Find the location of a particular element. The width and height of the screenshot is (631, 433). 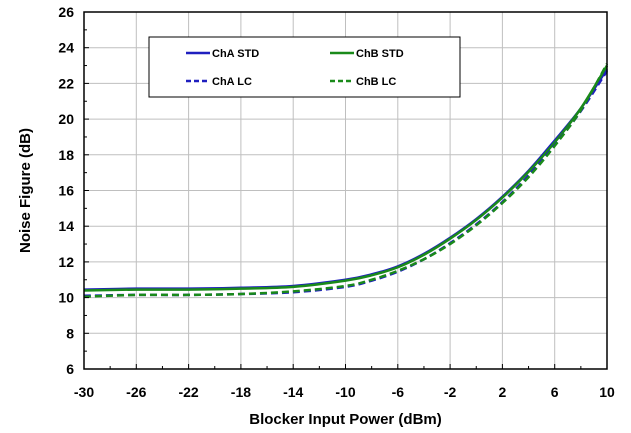

x-tick-label: 10 is located at coordinates (607, 392).